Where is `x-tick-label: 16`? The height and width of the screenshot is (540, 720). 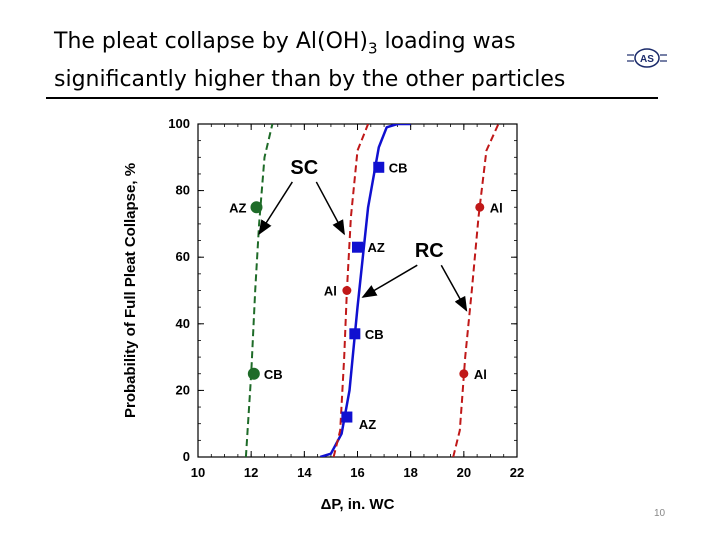 x-tick-label: 16 is located at coordinates (357, 472).